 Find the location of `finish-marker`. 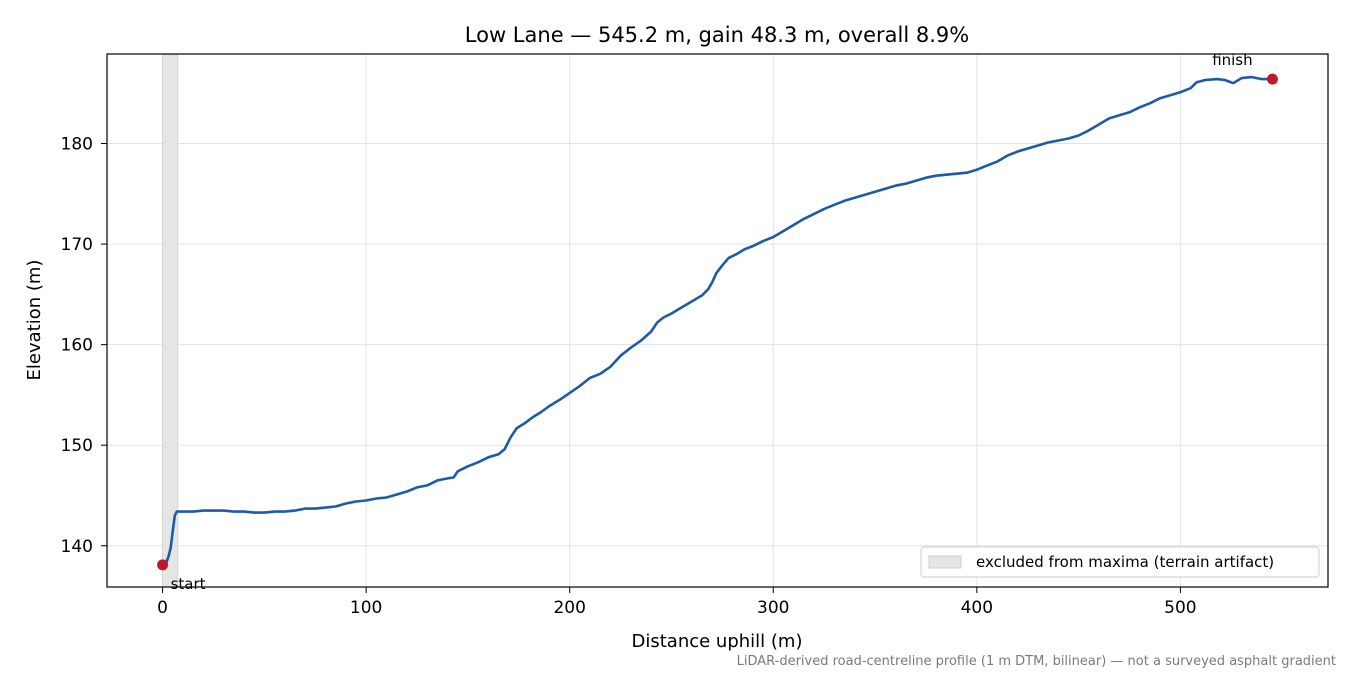

finish-marker is located at coordinates (1272, 79).